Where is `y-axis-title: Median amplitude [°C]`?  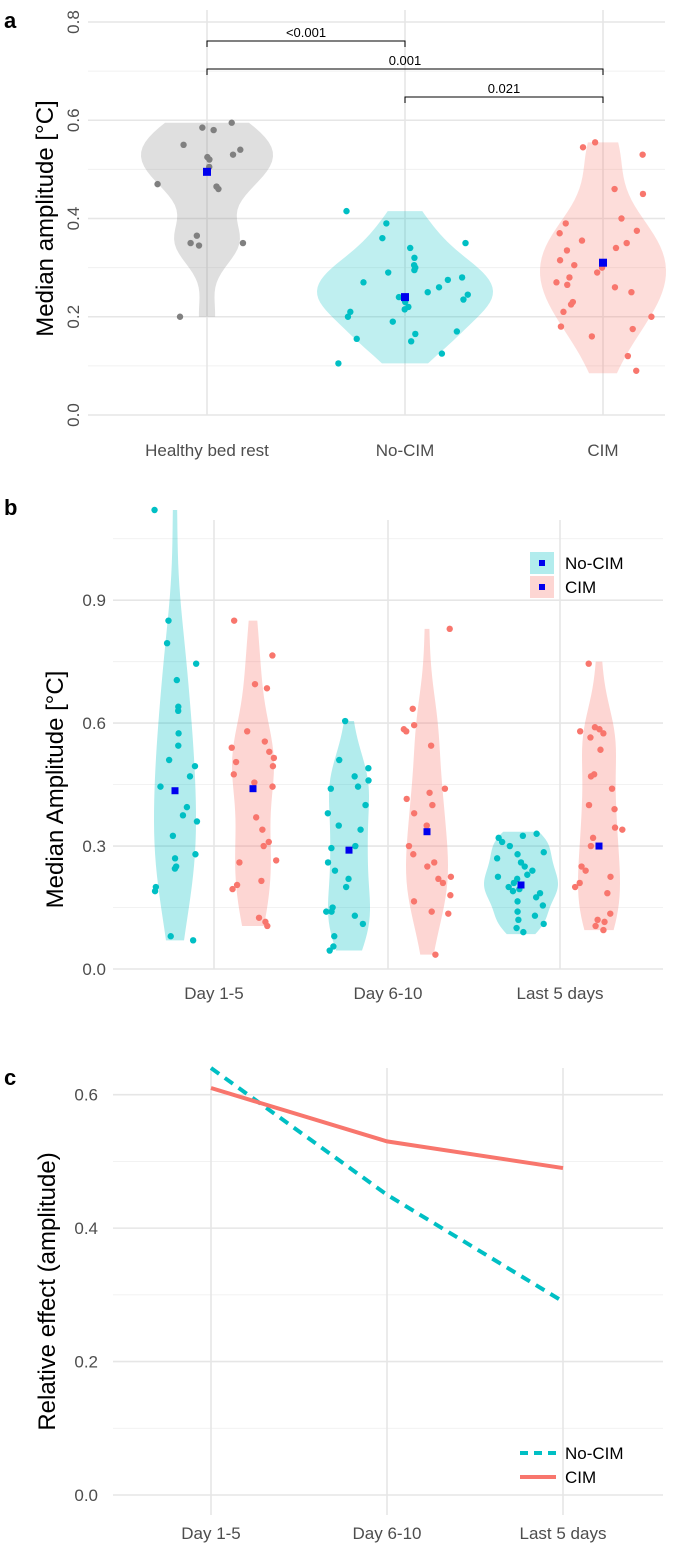 y-axis-title: Median amplitude [°C] is located at coordinates (45, 218).